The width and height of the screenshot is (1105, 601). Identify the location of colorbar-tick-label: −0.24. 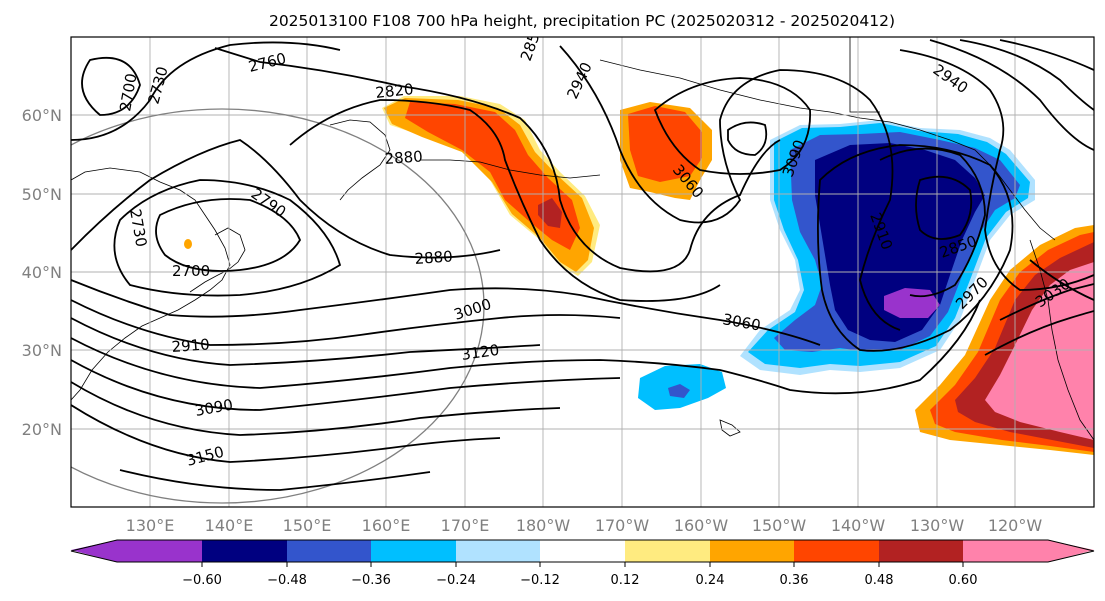
(456, 580).